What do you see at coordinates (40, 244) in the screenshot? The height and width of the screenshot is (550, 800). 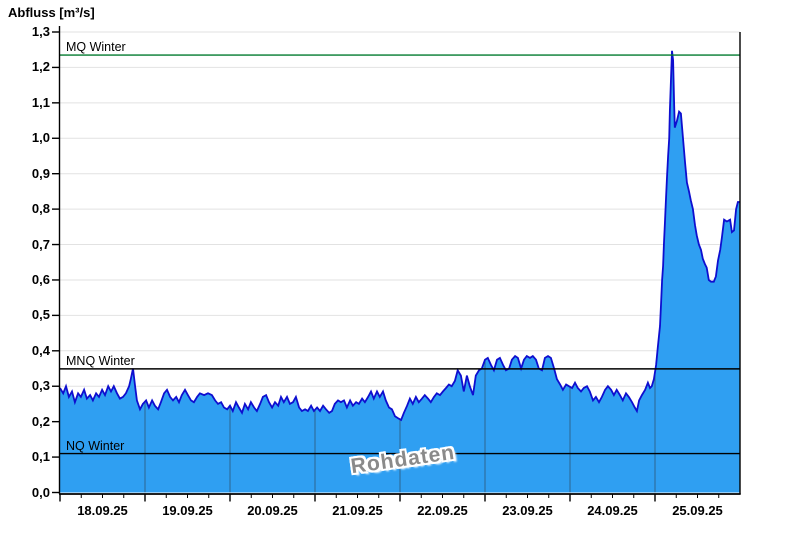 I see `y-tick-label: 0,7` at bounding box center [40, 244].